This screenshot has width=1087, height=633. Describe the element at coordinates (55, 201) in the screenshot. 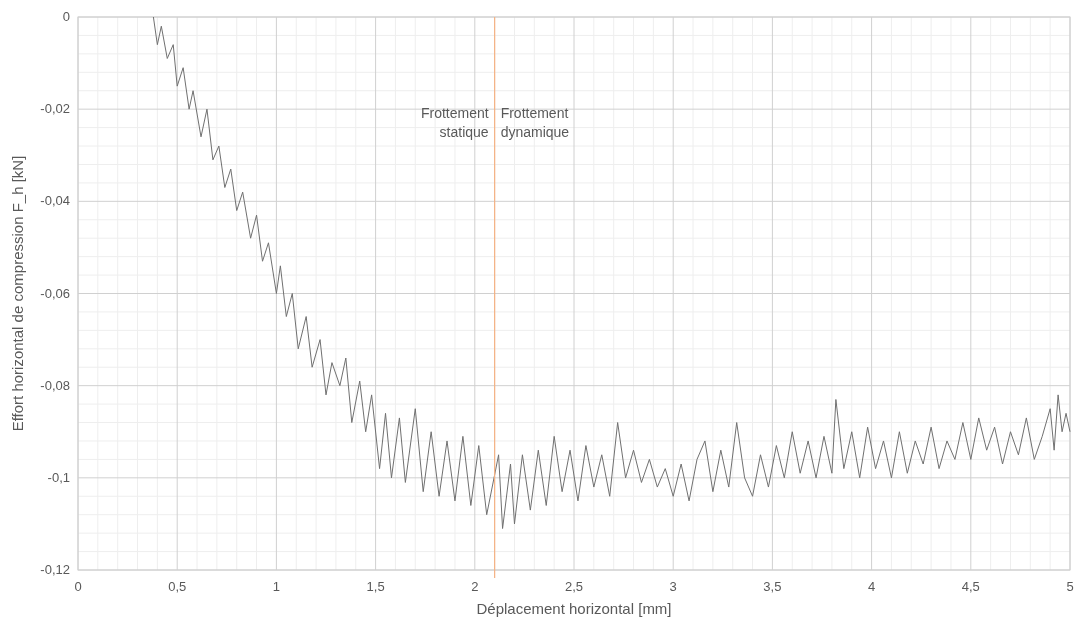

I see `y-tick-label: -0,04` at that location.